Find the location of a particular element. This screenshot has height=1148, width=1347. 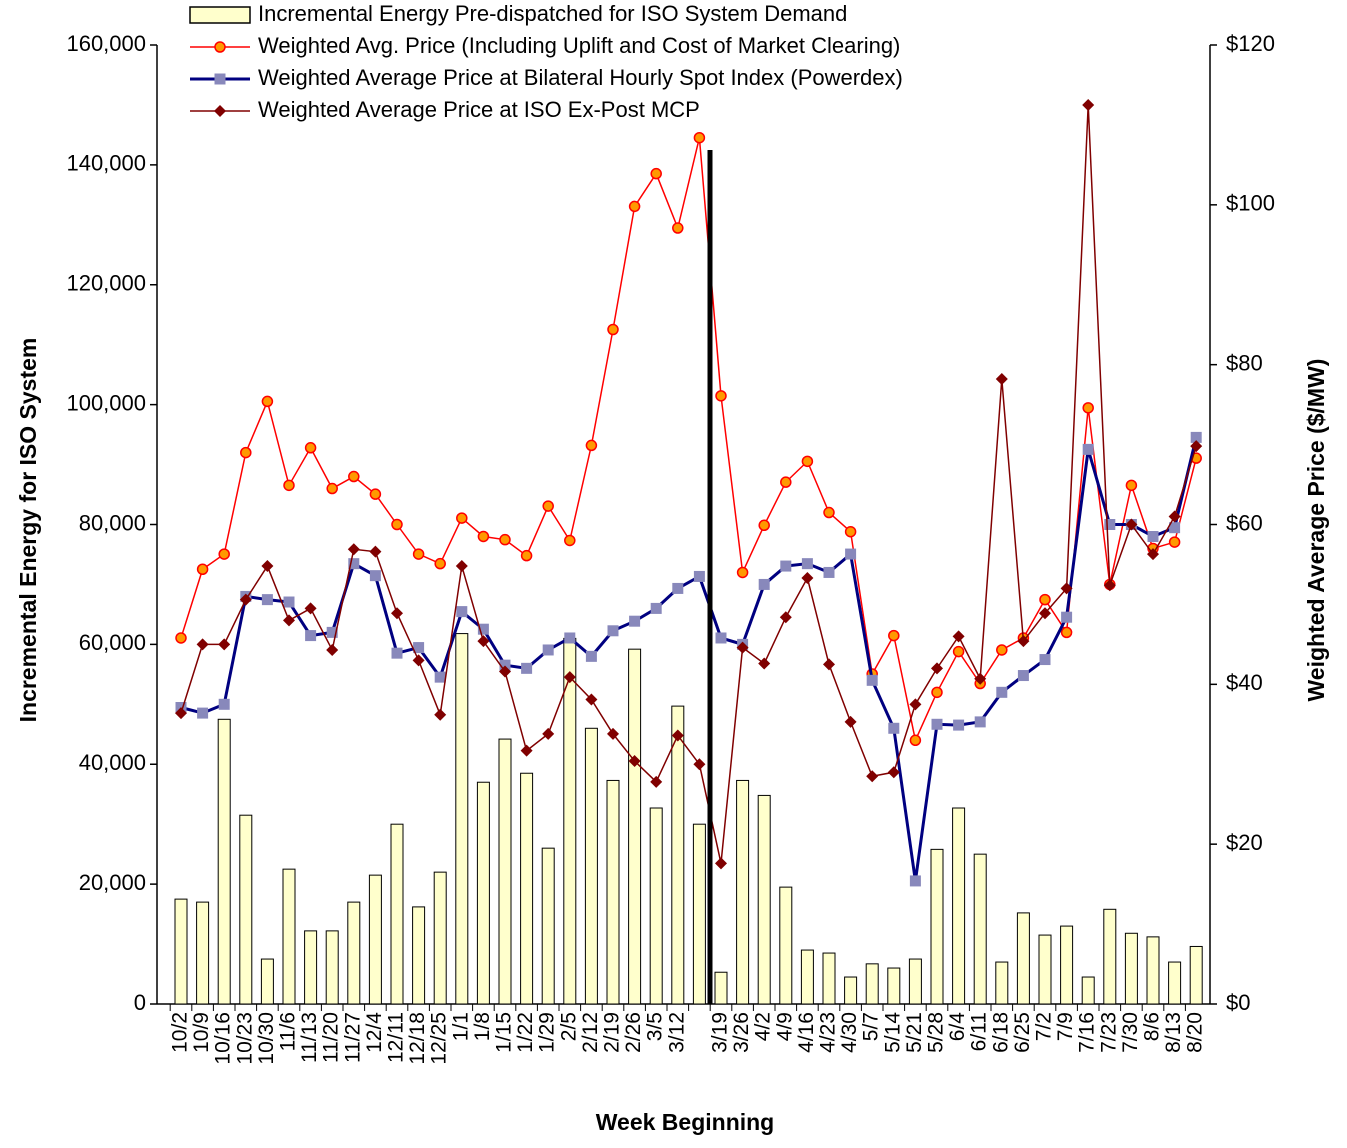

x-tick-label: 3/12 is located at coordinates (676, 1032).